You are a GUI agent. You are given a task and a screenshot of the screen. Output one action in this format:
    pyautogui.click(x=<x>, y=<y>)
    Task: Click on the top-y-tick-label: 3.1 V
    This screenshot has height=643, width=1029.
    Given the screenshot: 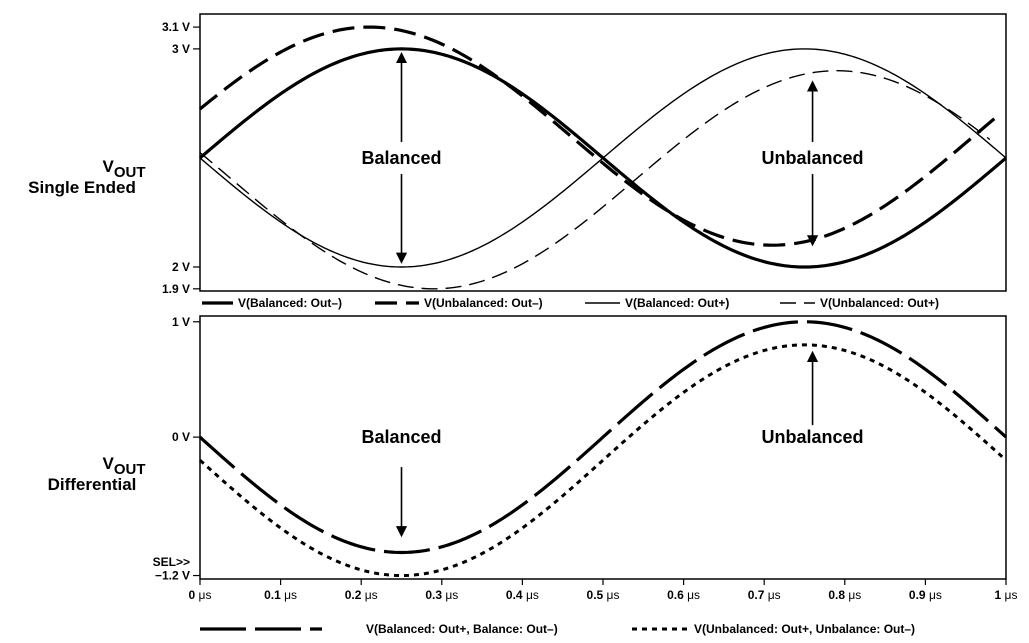 What is the action you would take?
    pyautogui.click(x=176, y=27)
    